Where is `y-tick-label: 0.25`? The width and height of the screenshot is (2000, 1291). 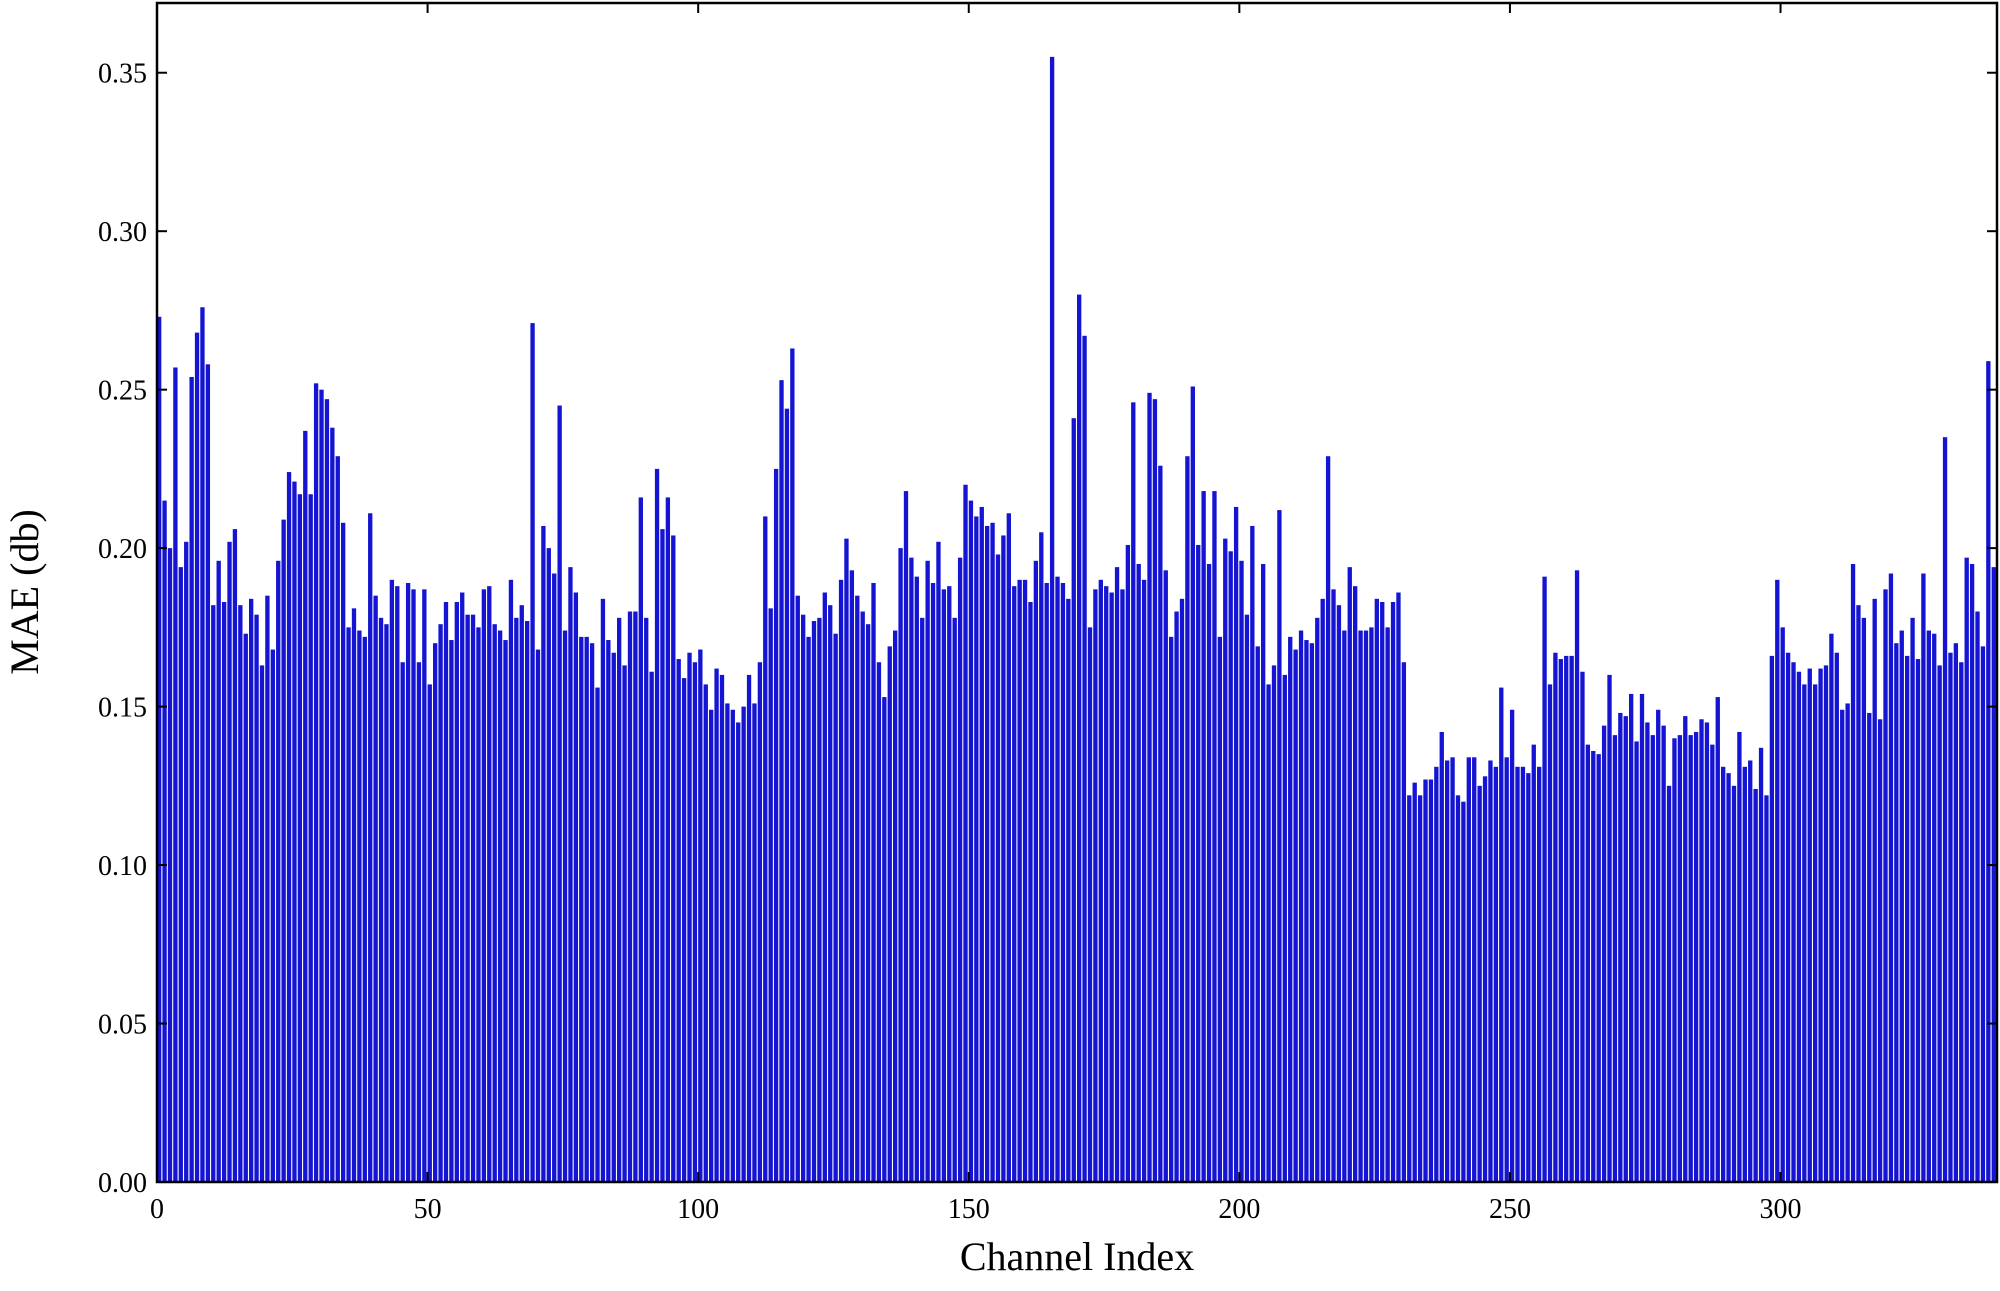
y-tick-label: 0.25 is located at coordinates (122, 391).